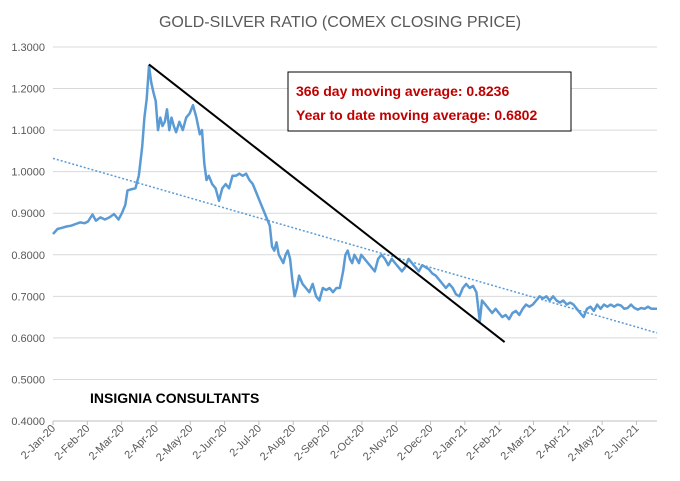 The height and width of the screenshot is (481, 680). I want to click on x-tick-label: 2-May-21, so click(586, 443).